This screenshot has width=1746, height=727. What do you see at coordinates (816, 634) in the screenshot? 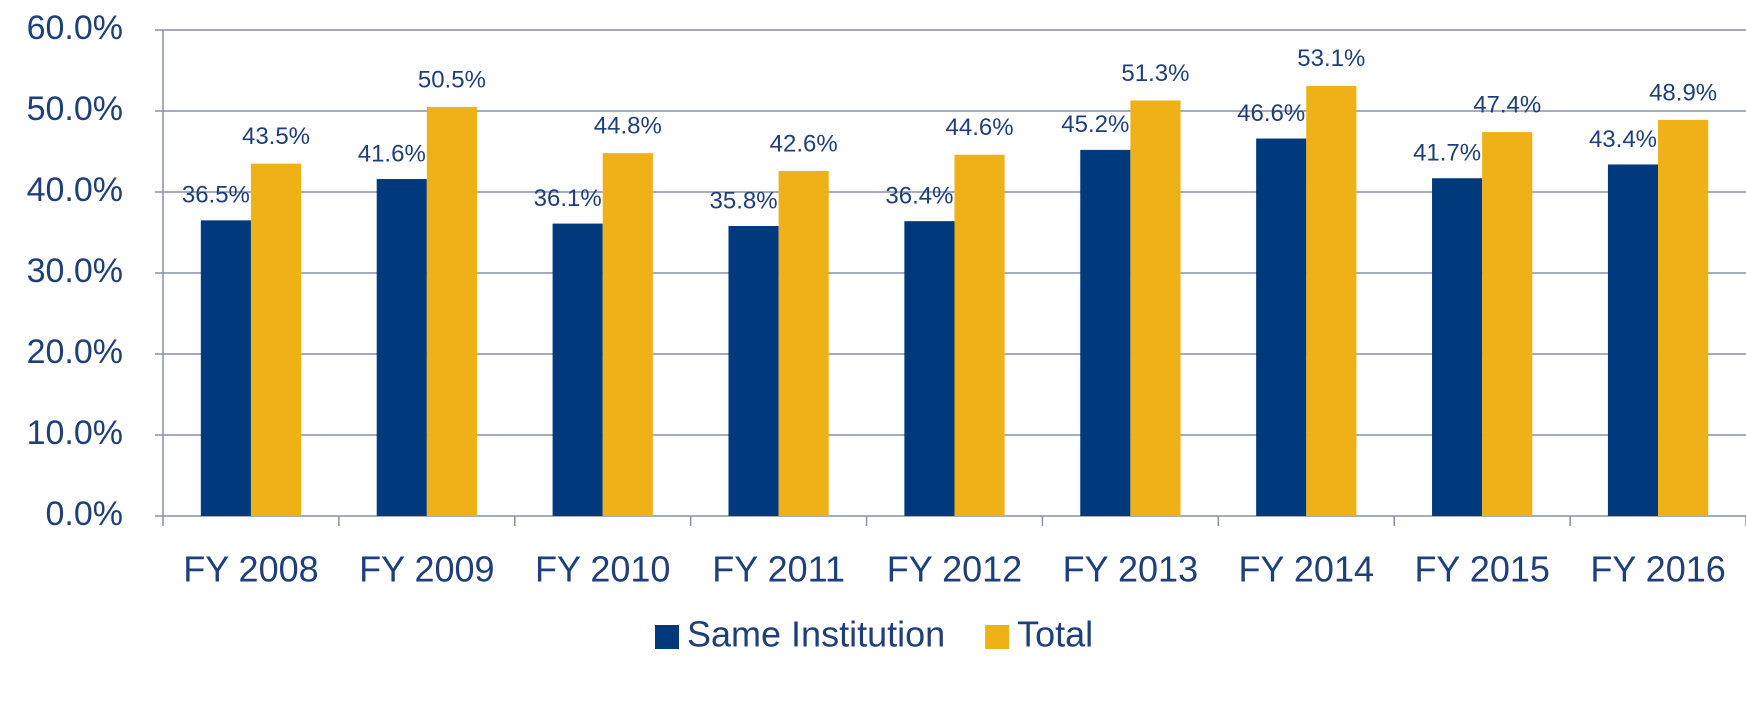
I see `legend-label: Same Institution` at bounding box center [816, 634].